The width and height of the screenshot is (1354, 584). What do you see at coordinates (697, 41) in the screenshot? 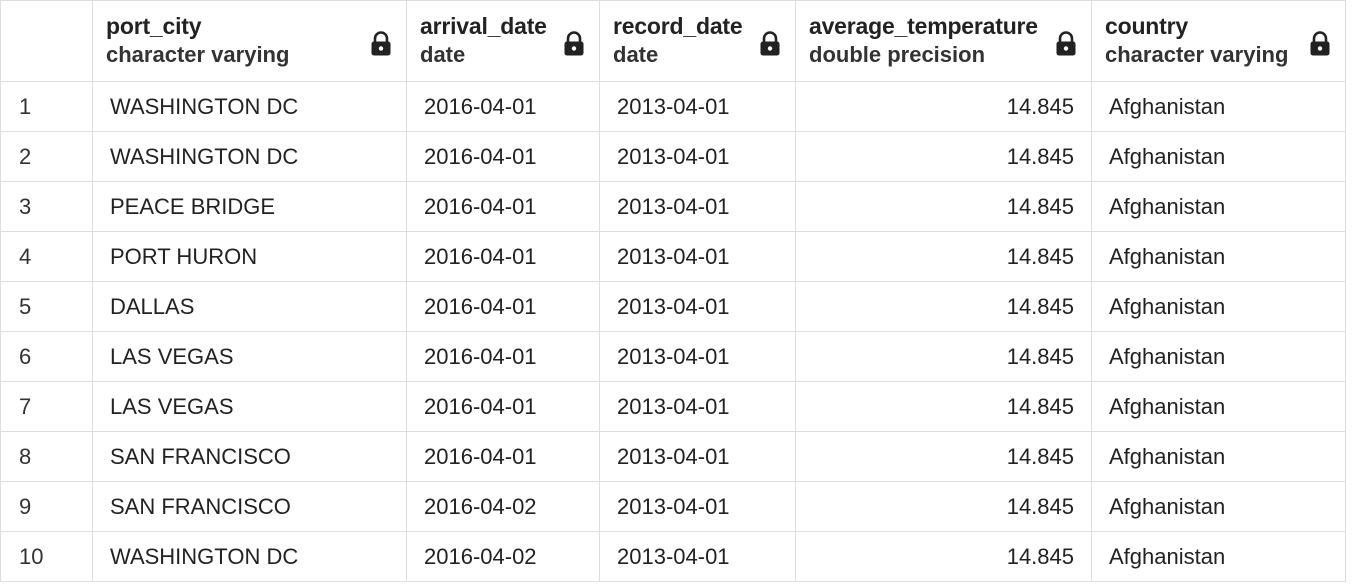
I see `column-header-record-date: record_date date` at bounding box center [697, 41].